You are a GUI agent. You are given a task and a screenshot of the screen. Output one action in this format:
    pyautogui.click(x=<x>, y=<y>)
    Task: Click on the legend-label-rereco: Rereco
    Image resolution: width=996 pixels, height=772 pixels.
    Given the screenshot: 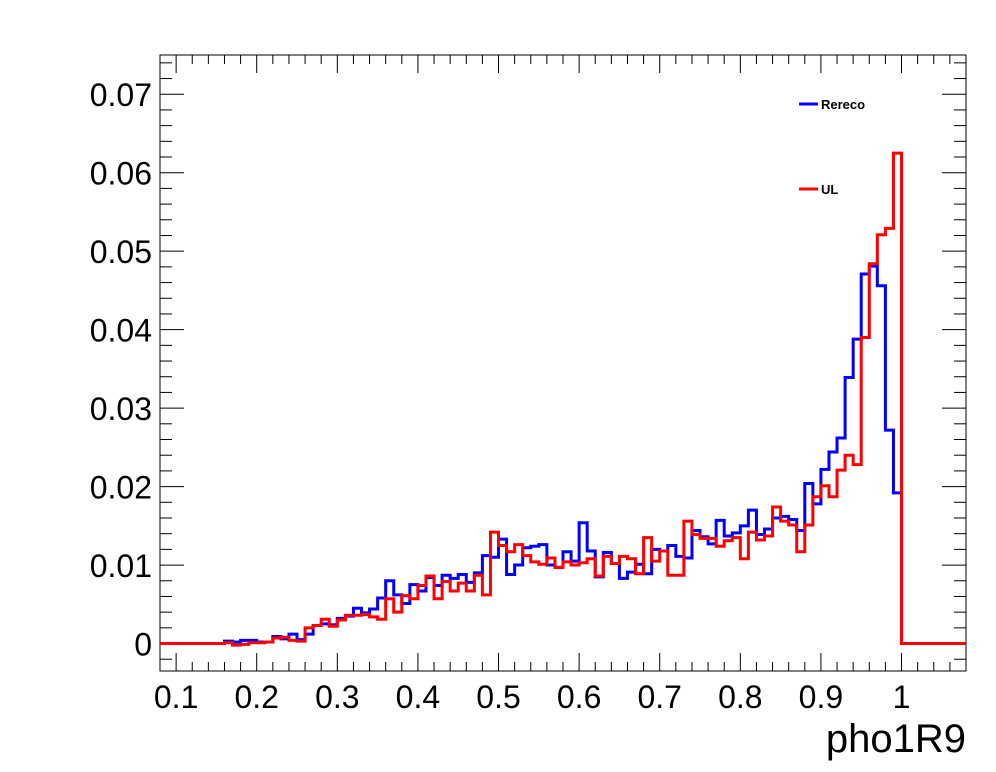 What is the action you would take?
    pyautogui.click(x=843, y=104)
    